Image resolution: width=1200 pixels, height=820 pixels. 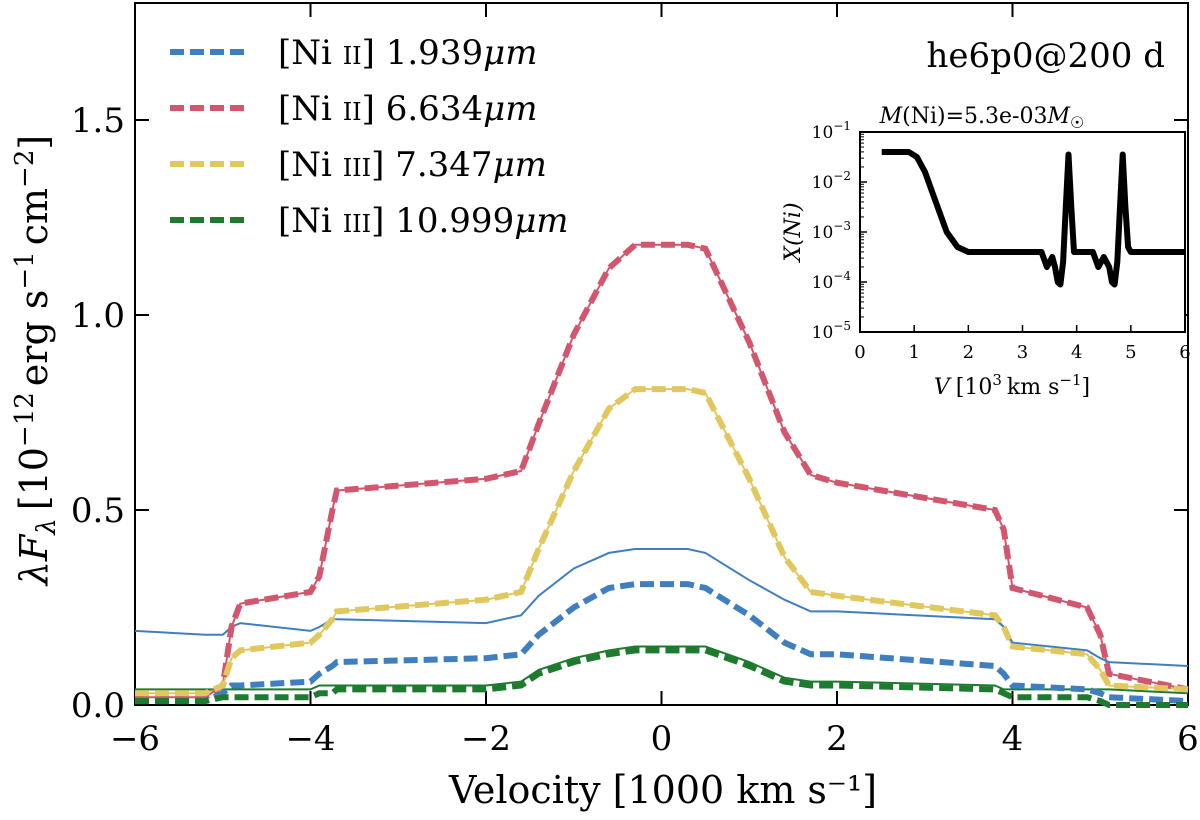 I want to click on y-tick-label: 1.0, so click(x=98, y=316).